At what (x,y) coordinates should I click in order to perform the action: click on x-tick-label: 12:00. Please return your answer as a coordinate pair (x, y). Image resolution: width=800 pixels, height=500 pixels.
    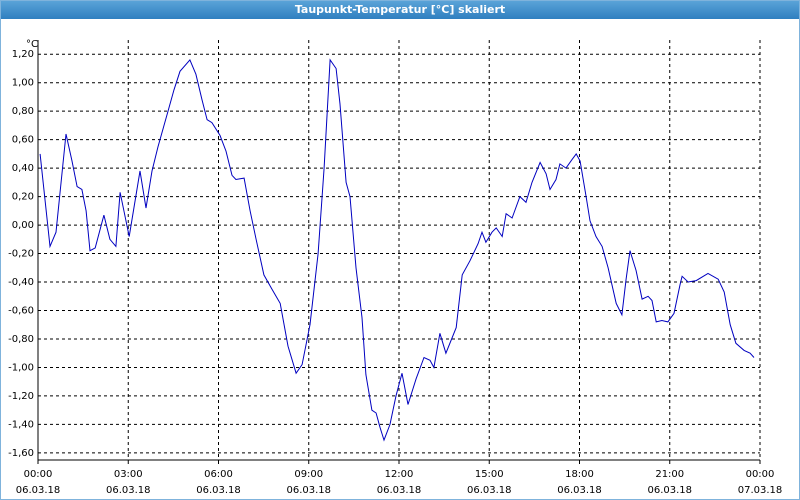
    Looking at the image, I should click on (399, 474).